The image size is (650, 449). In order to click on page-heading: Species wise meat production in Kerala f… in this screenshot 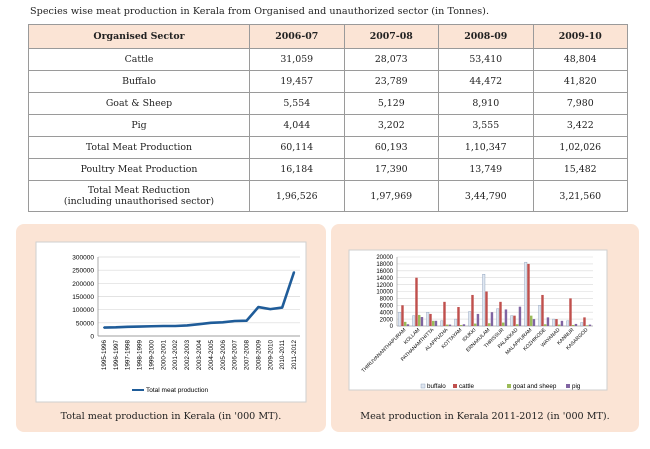, I will do `click(260, 11)`.